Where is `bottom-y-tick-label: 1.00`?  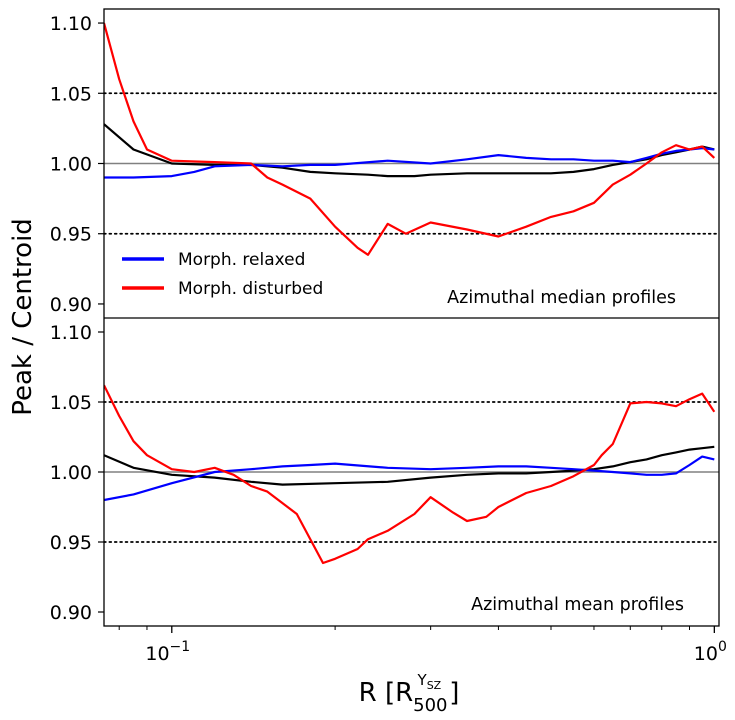
bottom-y-tick-label: 1.00 is located at coordinates (71, 473).